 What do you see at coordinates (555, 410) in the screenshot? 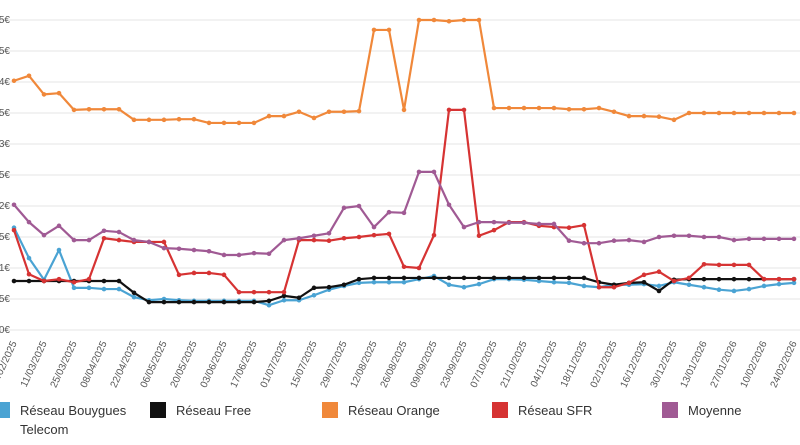
I see `legend-label: Réseau SFR` at bounding box center [555, 410].